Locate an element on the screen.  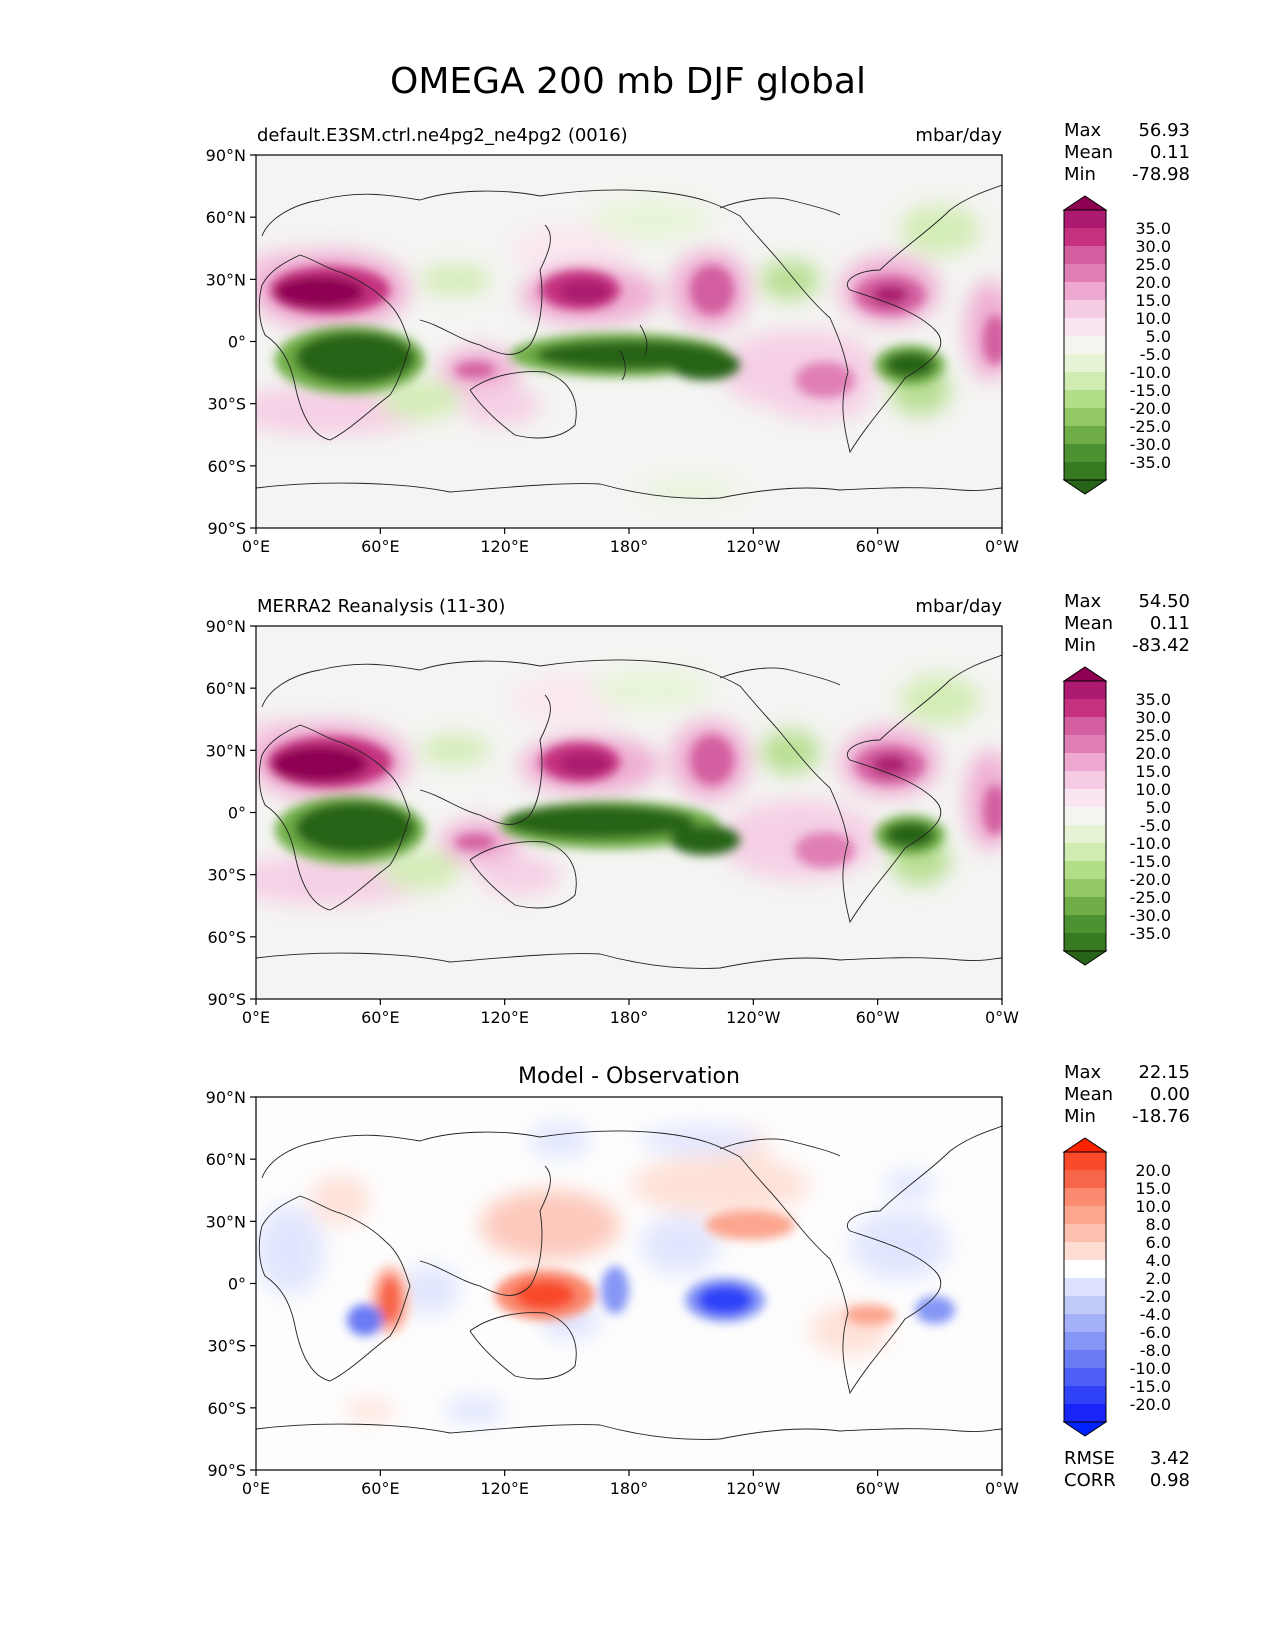
colorbar-label: -10.0 is located at coordinates (1150, 843).